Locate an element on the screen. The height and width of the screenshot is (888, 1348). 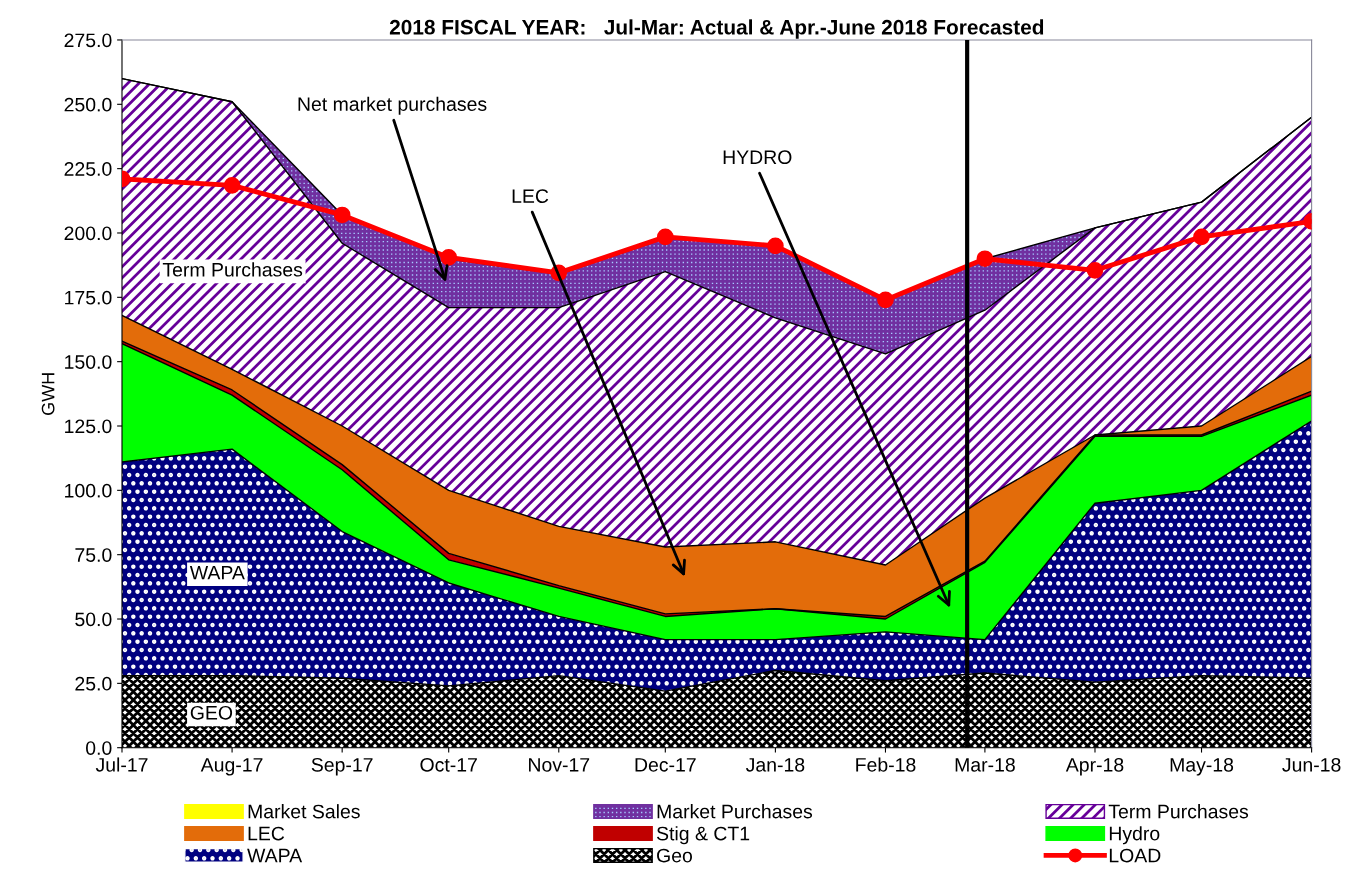
x-tick-label: Feb-18 is located at coordinates (886, 764).